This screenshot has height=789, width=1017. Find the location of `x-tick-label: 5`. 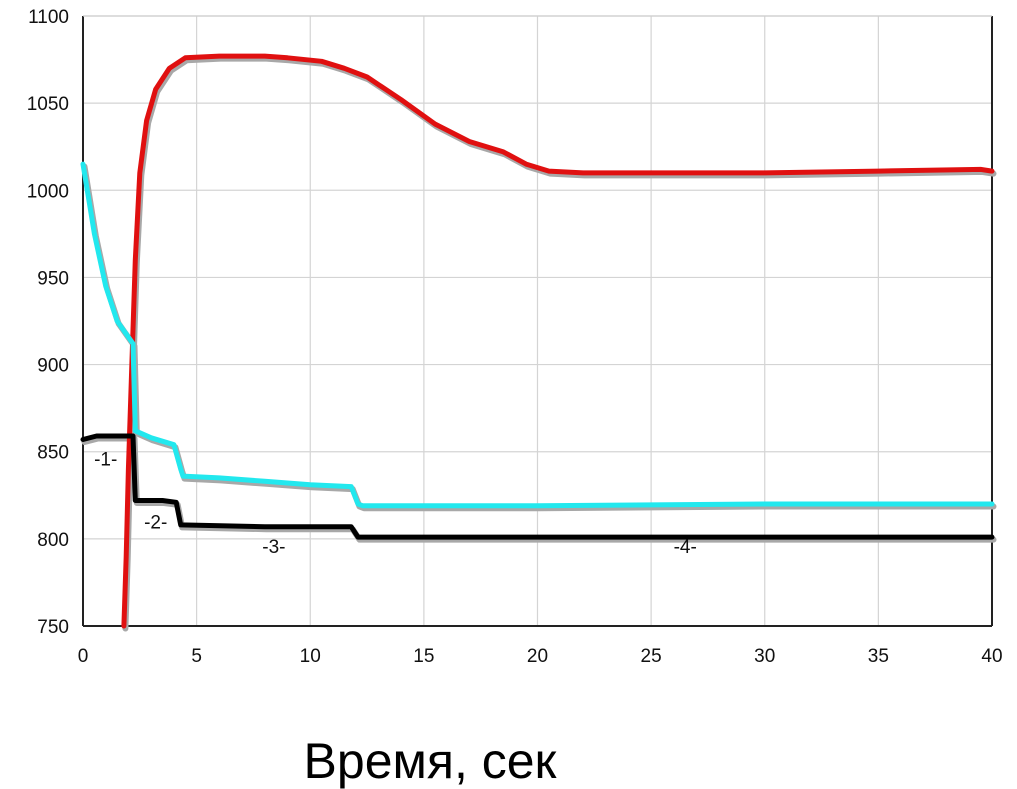

x-tick-label: 5 is located at coordinates (196, 656).